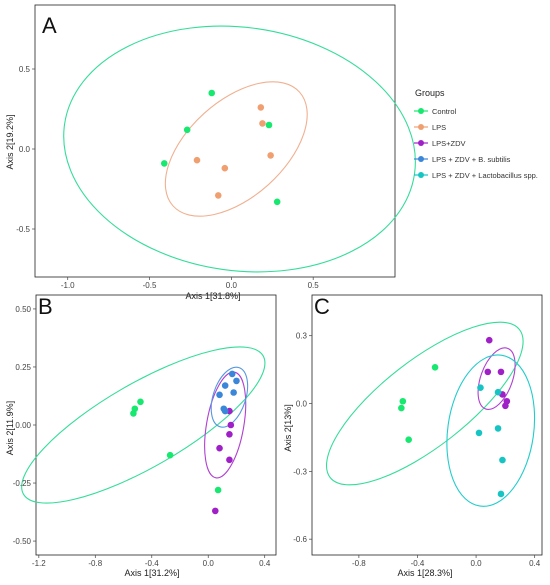 Image resolution: width=550 pixels, height=585 pixels. I want to click on panel-c-x-tick-label: 0.4, so click(535, 563).